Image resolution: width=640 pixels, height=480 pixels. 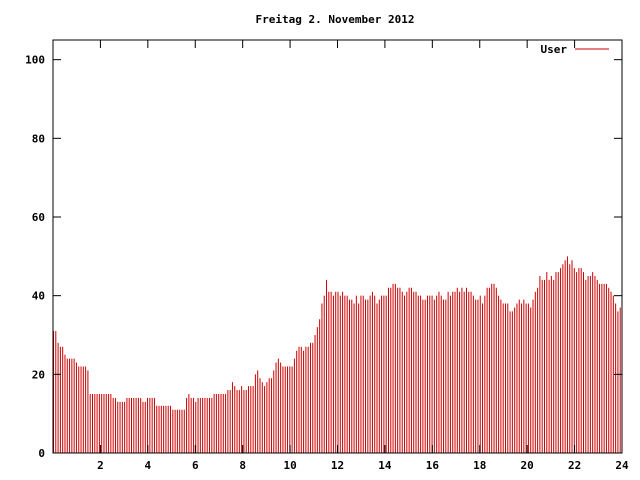 What do you see at coordinates (35, 60) in the screenshot?
I see `y-tick-label: 100` at bounding box center [35, 60].